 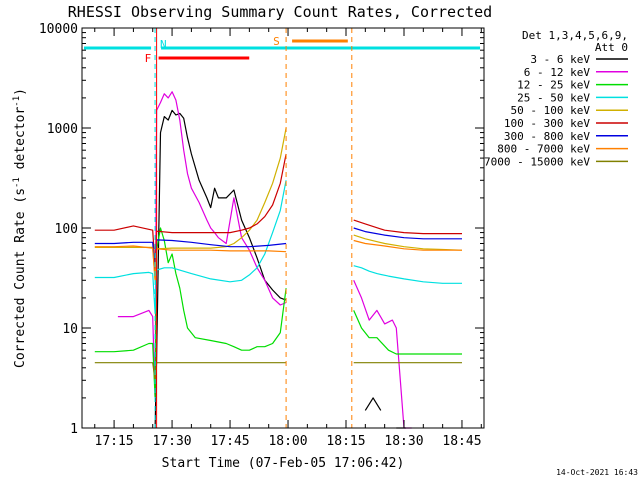 I want to click on x-tick-label-0: 17:15, so click(x=114, y=441).